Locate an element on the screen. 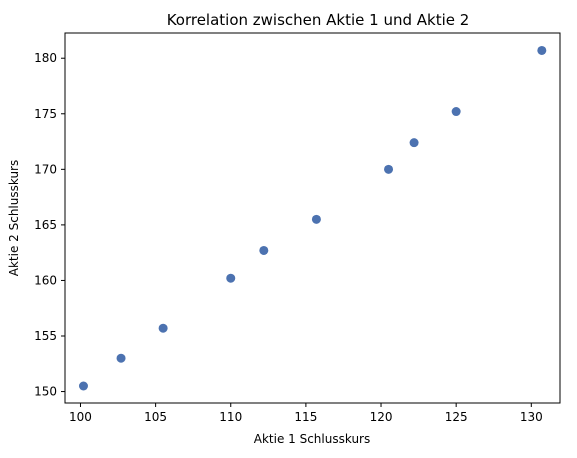 Image resolution: width=577 pixels, height=458 pixels. y-tick-label: 175 is located at coordinates (45, 114).